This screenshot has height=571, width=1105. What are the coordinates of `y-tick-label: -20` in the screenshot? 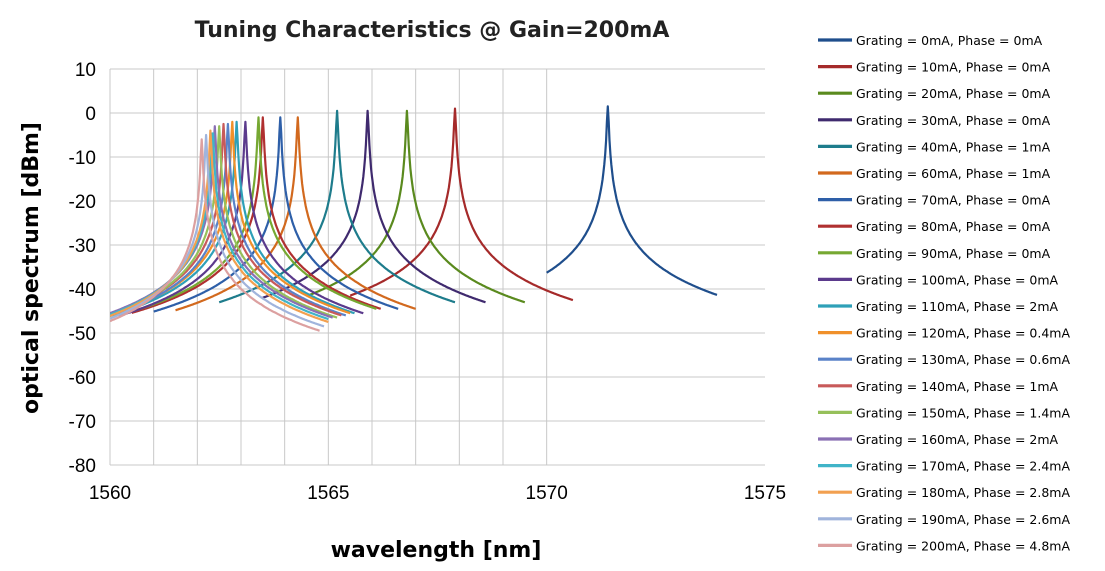 It's located at (82, 202).